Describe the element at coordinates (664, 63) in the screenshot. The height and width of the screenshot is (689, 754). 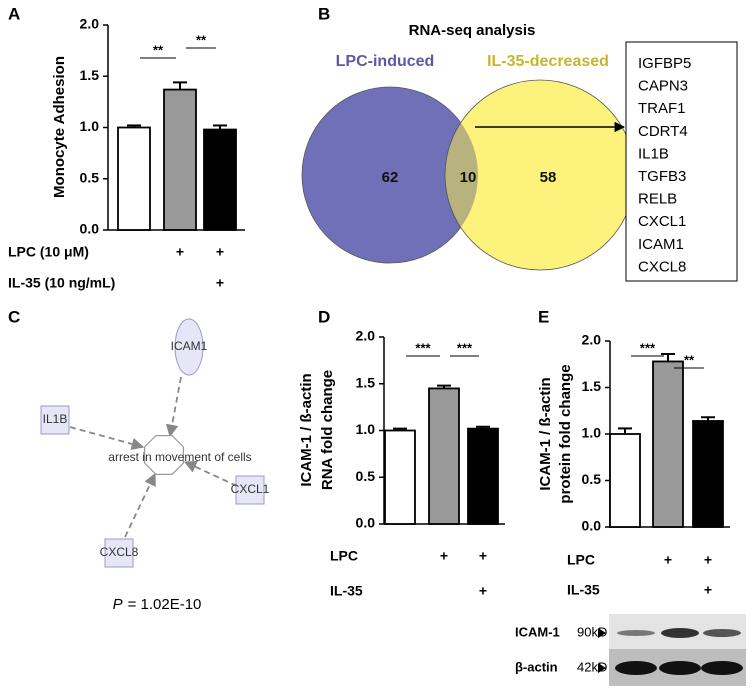
I see `gene-name: IGFBP5` at that location.